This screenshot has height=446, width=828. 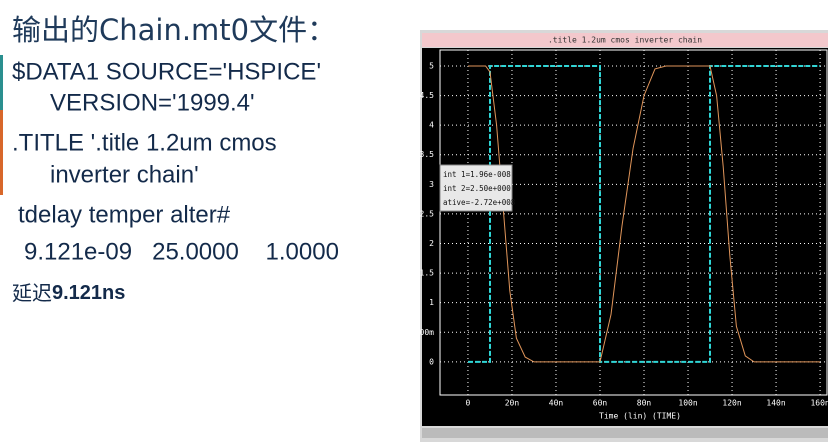 I want to click on y-tick-label: 500m, so click(x=424, y=332).